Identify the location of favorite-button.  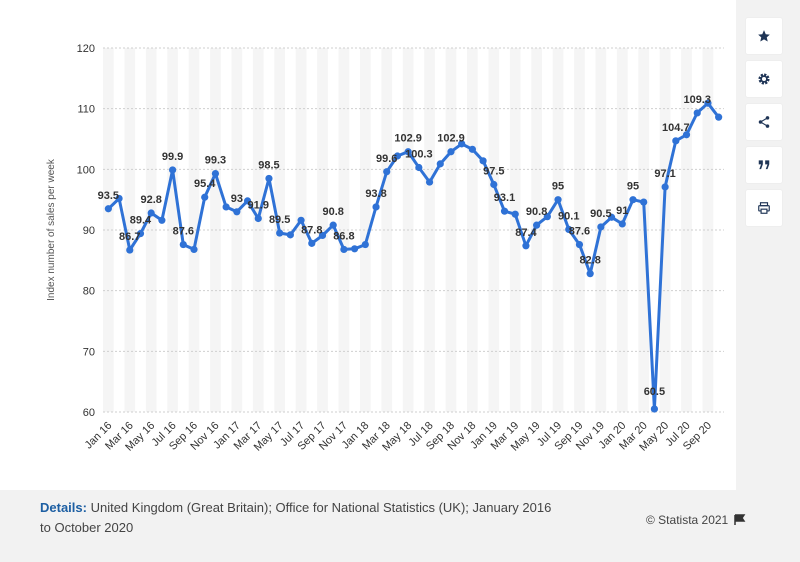
(764, 36).